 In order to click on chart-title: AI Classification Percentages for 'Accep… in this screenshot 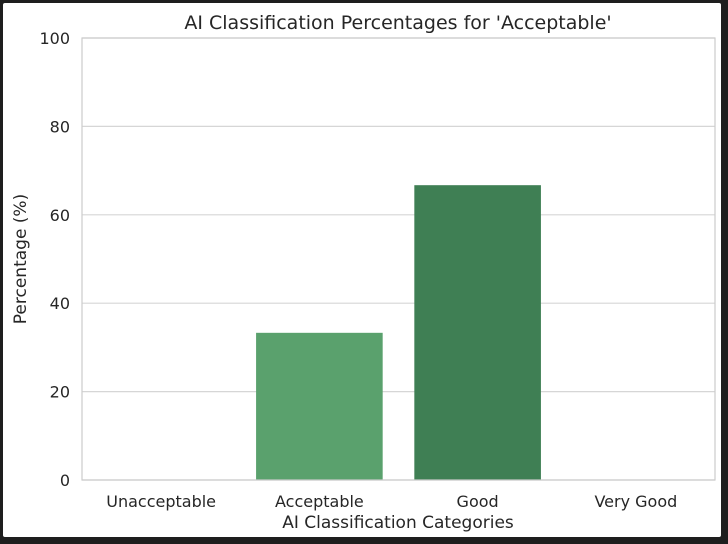, I will do `click(397, 23)`.